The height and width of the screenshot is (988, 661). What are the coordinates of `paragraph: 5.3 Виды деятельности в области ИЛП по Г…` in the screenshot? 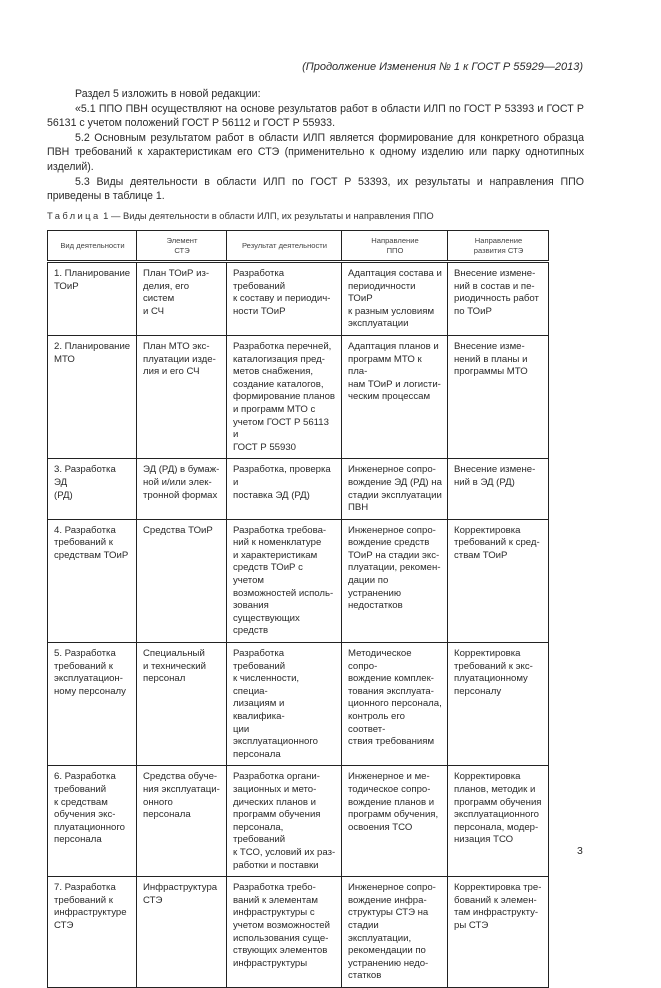 It's located at (315, 189).